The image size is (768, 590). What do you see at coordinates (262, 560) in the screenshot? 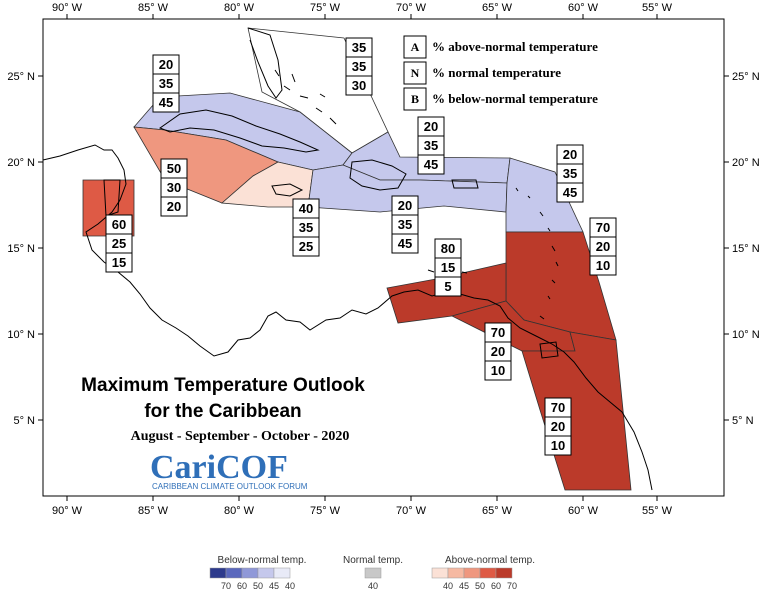
I see `scale-title-below: Below-normal temp.` at bounding box center [262, 560].